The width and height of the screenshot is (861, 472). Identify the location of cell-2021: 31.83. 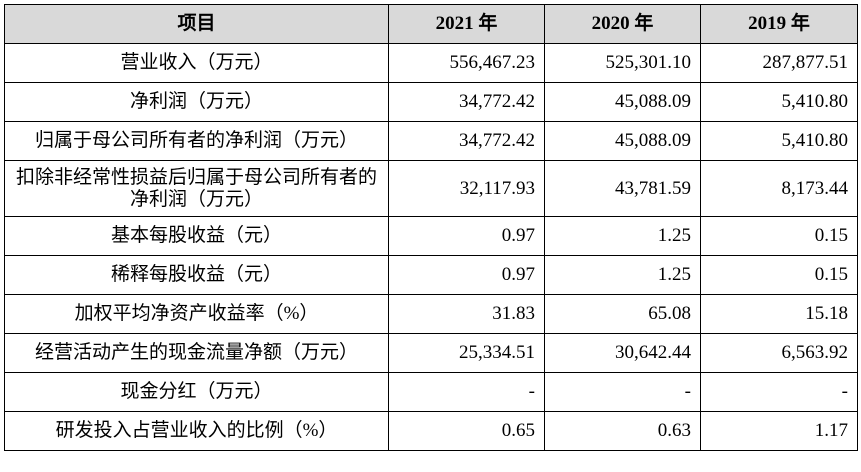
(466, 314).